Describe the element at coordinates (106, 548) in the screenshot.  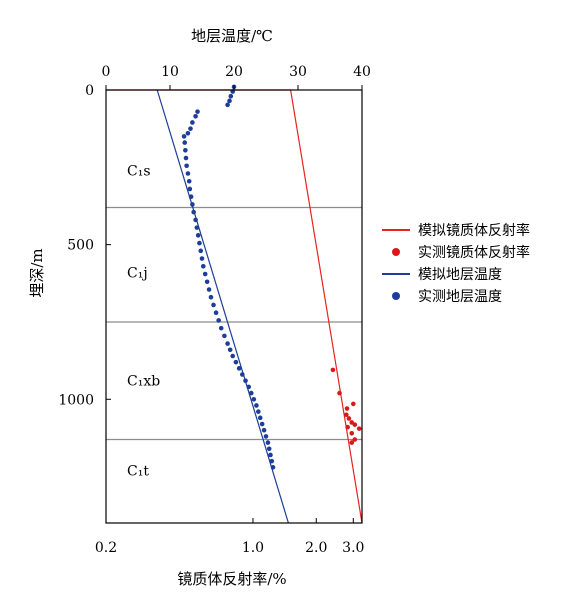
I see `bottom-tick-label-0: 0.2` at that location.